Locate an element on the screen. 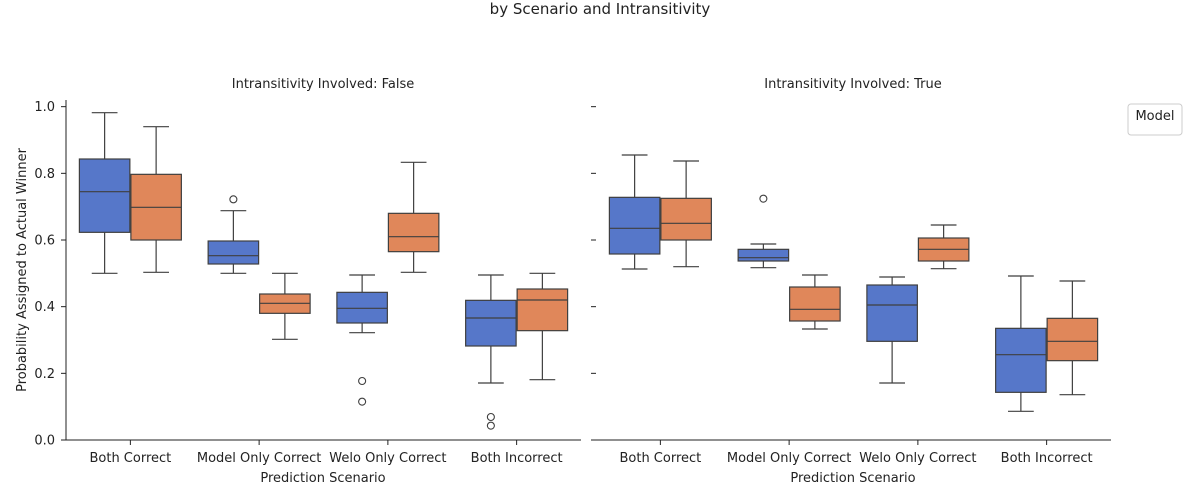 The height and width of the screenshot is (504, 1200). legend-frame is located at coordinates (1155, 119).